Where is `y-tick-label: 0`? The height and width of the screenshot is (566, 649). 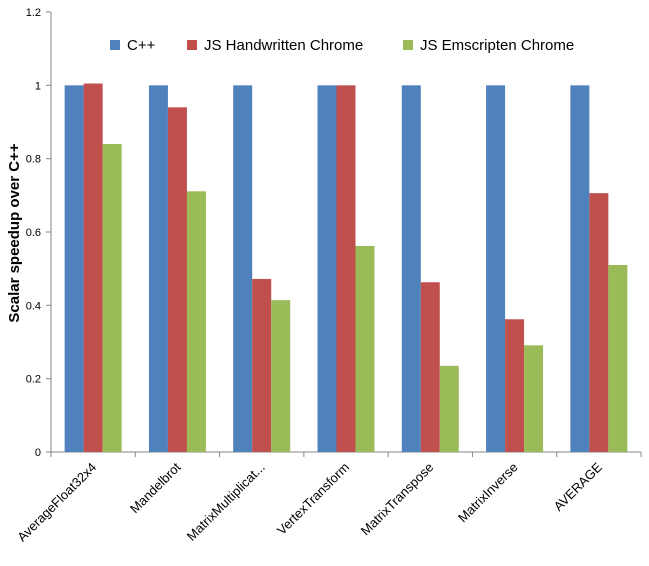
y-tick-label: 0 is located at coordinates (38, 453).